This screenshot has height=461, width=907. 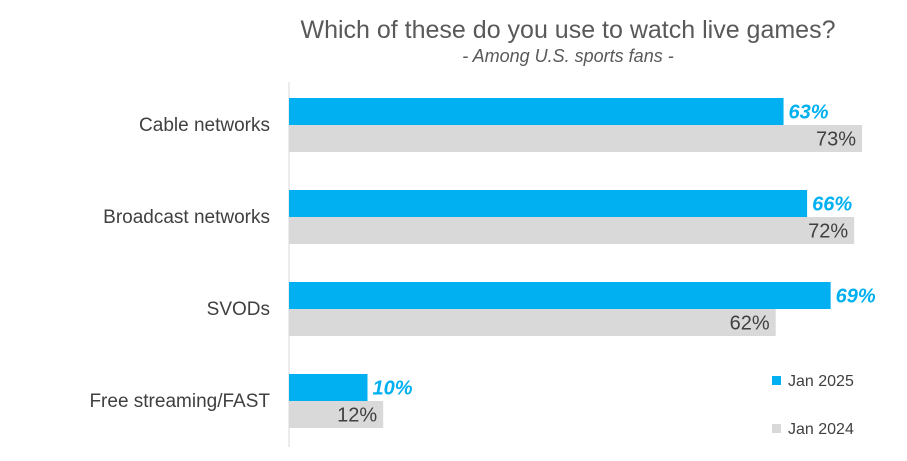 What do you see at coordinates (357, 416) in the screenshot?
I see `data-label-jan-2024: 12%` at bounding box center [357, 416].